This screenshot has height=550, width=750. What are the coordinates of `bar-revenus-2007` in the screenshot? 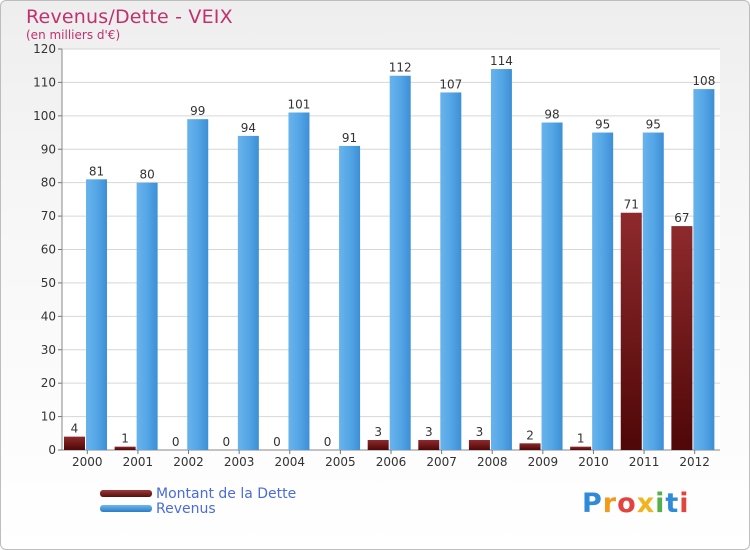 It's located at (451, 271).